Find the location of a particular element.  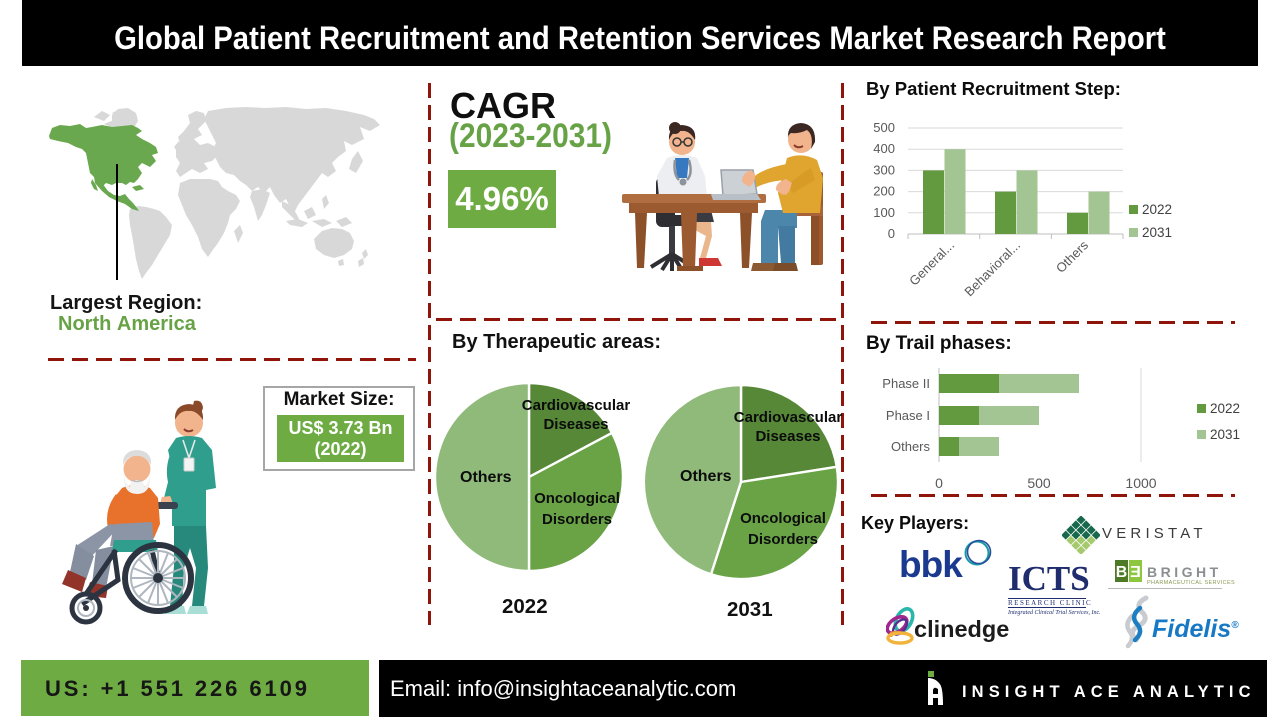

svg-text: Ǝ is located at coordinates (1135, 572).